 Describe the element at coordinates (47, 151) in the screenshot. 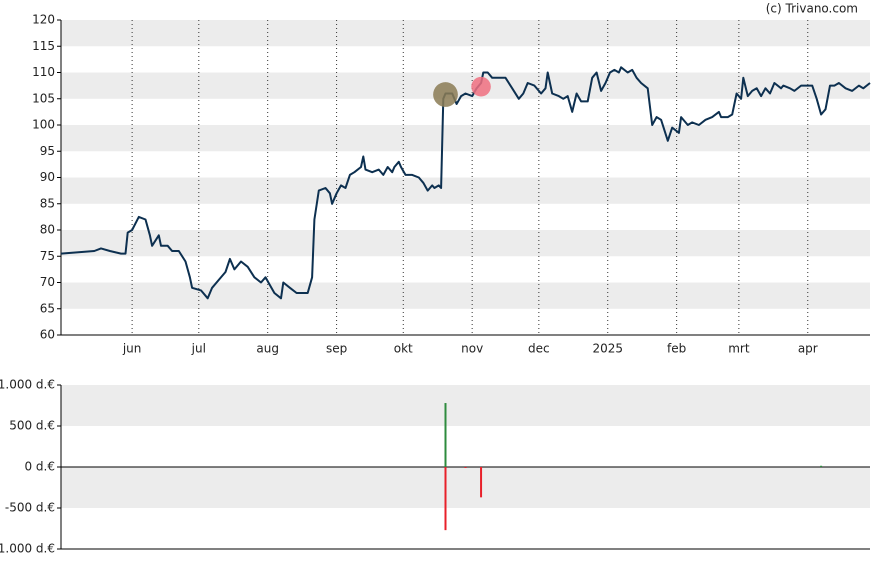

I see `y-tick-label: 95` at that location.